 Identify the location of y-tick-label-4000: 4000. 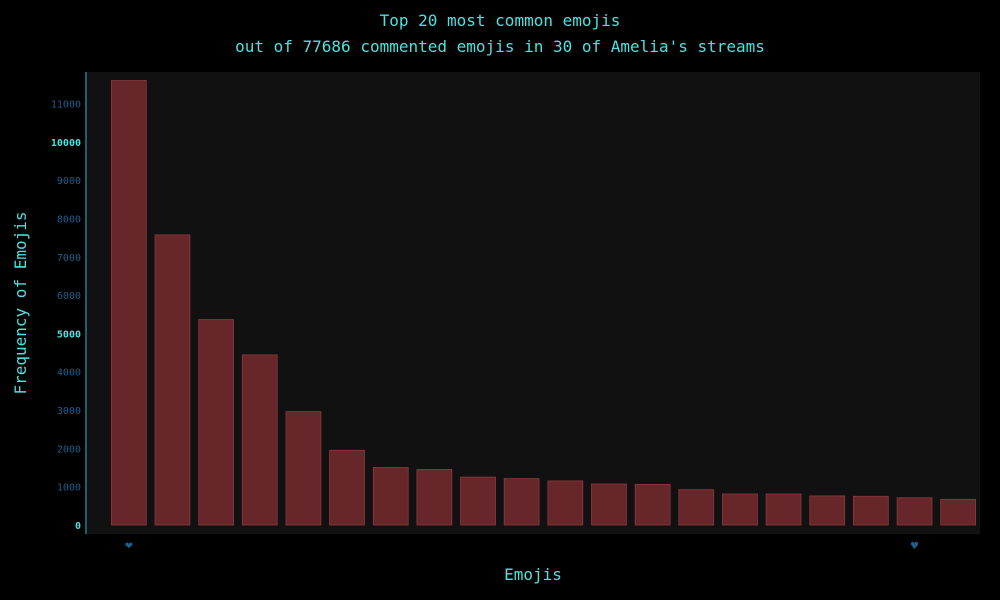
(69, 373).